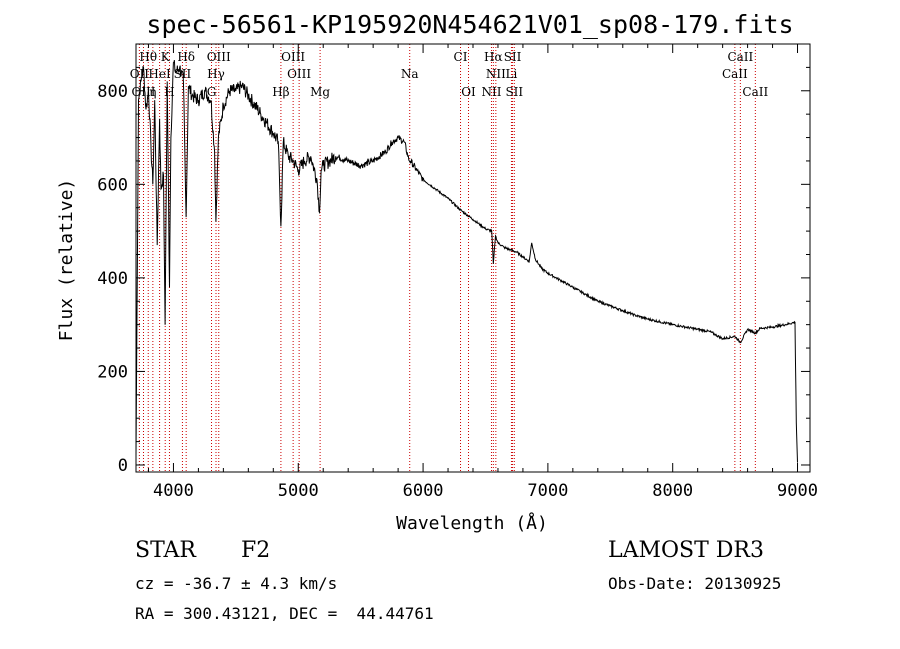 The width and height of the screenshot is (900, 649). What do you see at coordinates (280, 92) in the screenshot?
I see `line-marker-label: Hβ` at bounding box center [280, 92].